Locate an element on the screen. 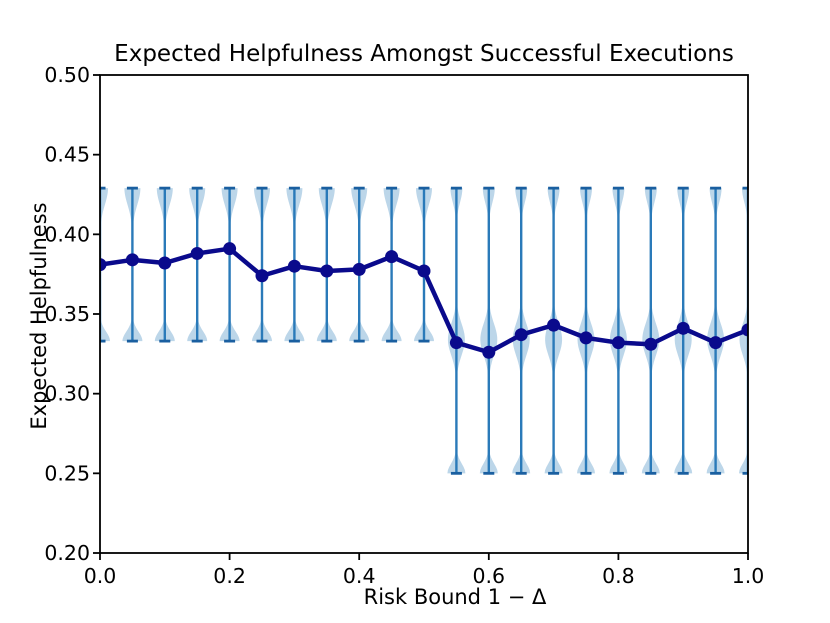 The image size is (830, 623). y-tick-label: 0.20 is located at coordinates (67, 553).